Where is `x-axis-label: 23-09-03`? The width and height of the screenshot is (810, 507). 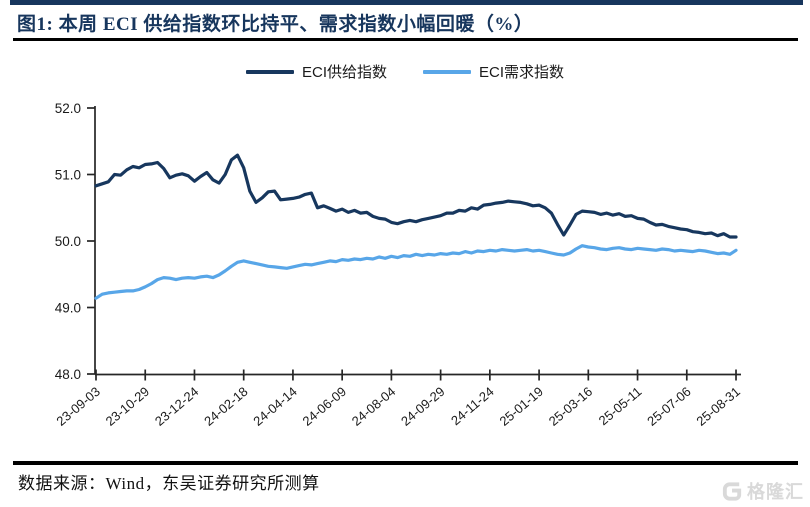
x-axis-label: 23-09-03 is located at coordinates (78, 406).